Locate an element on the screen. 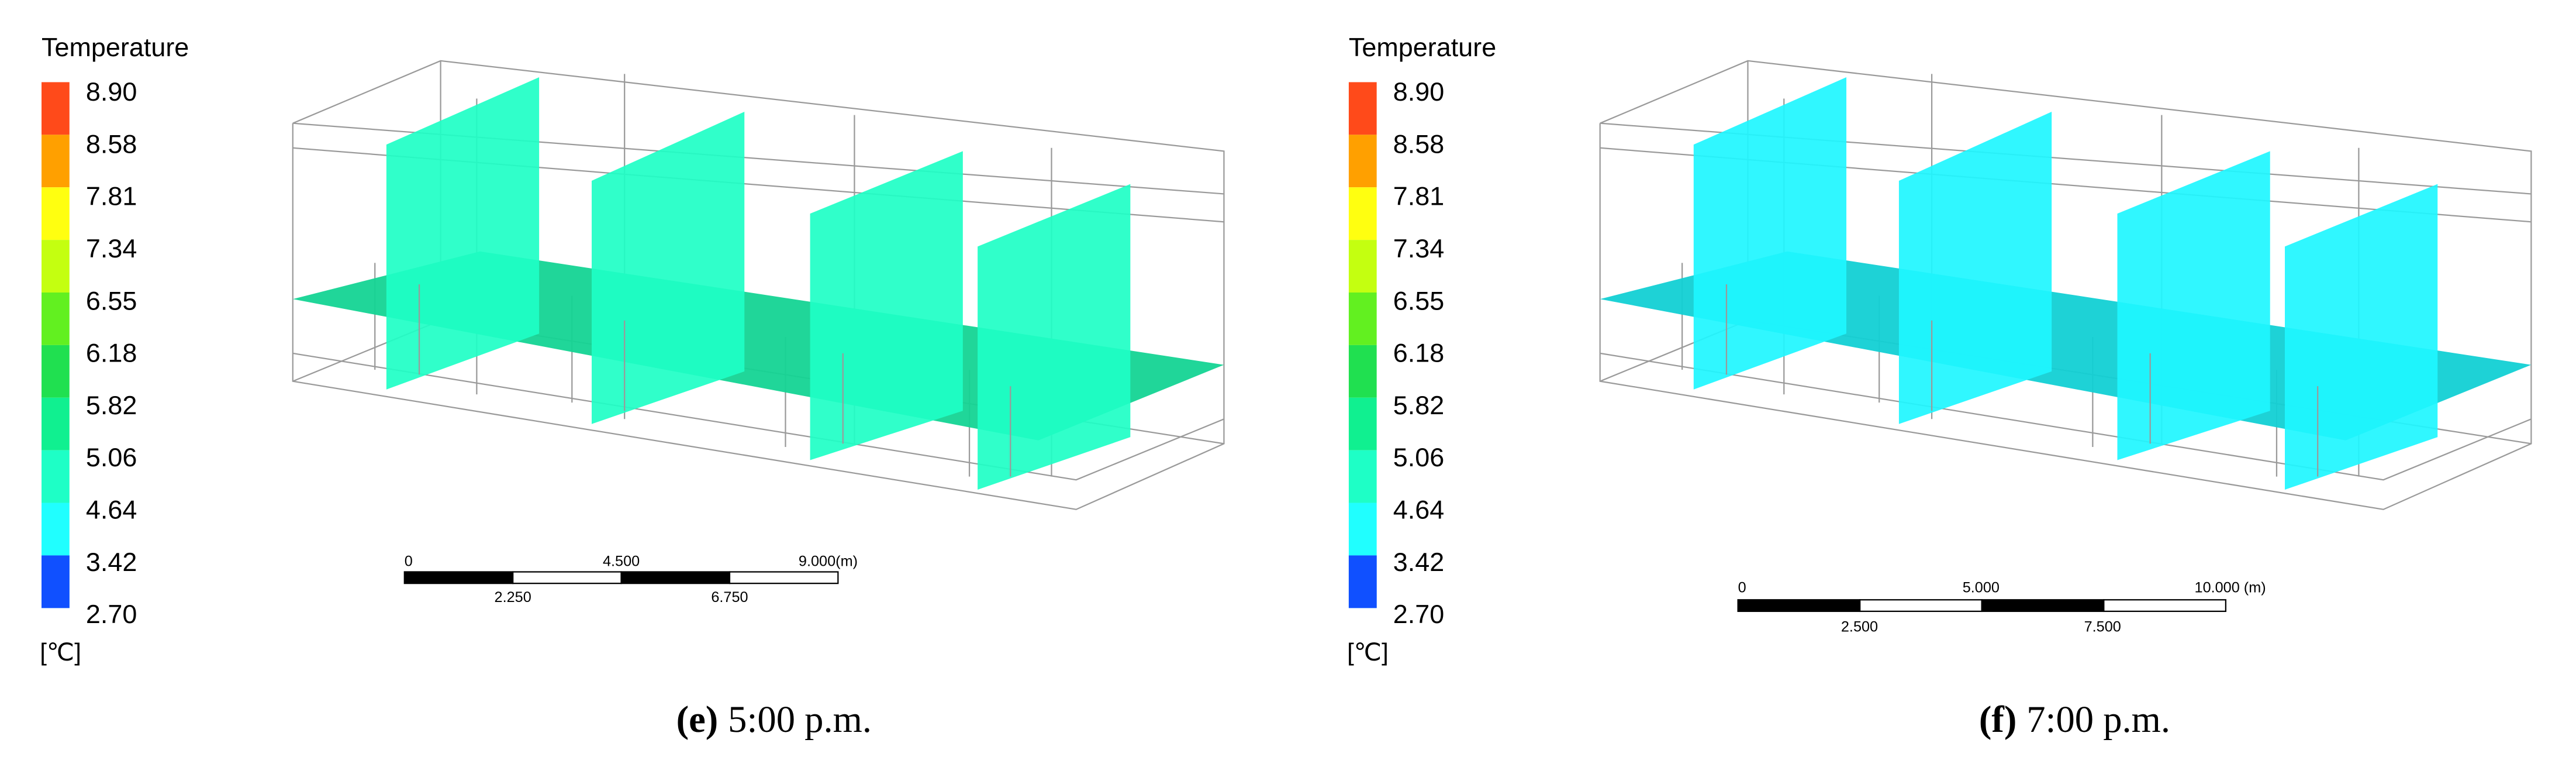  caption: (e) 5:00 p.m. is located at coordinates (774, 719).